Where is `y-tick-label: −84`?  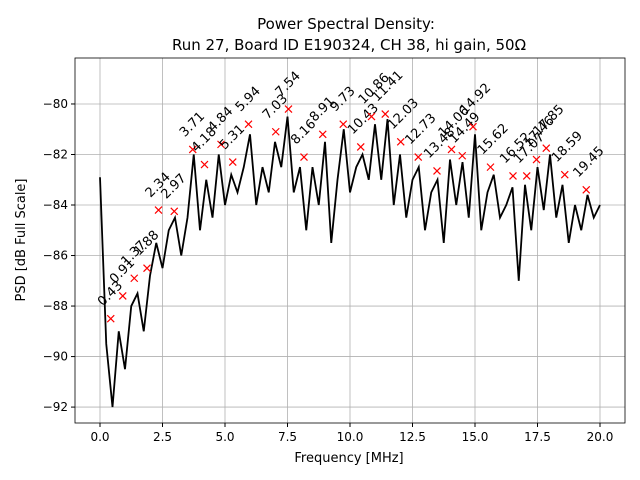 y-tick-label: −84 is located at coordinates (55, 205).